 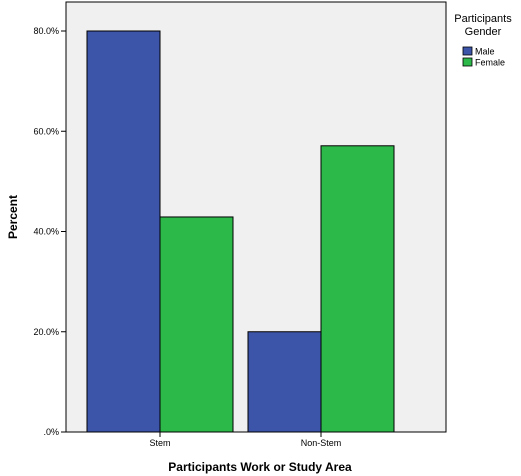 What do you see at coordinates (260, 467) in the screenshot?
I see `x-axis-title: Participants Work or Study Area` at bounding box center [260, 467].